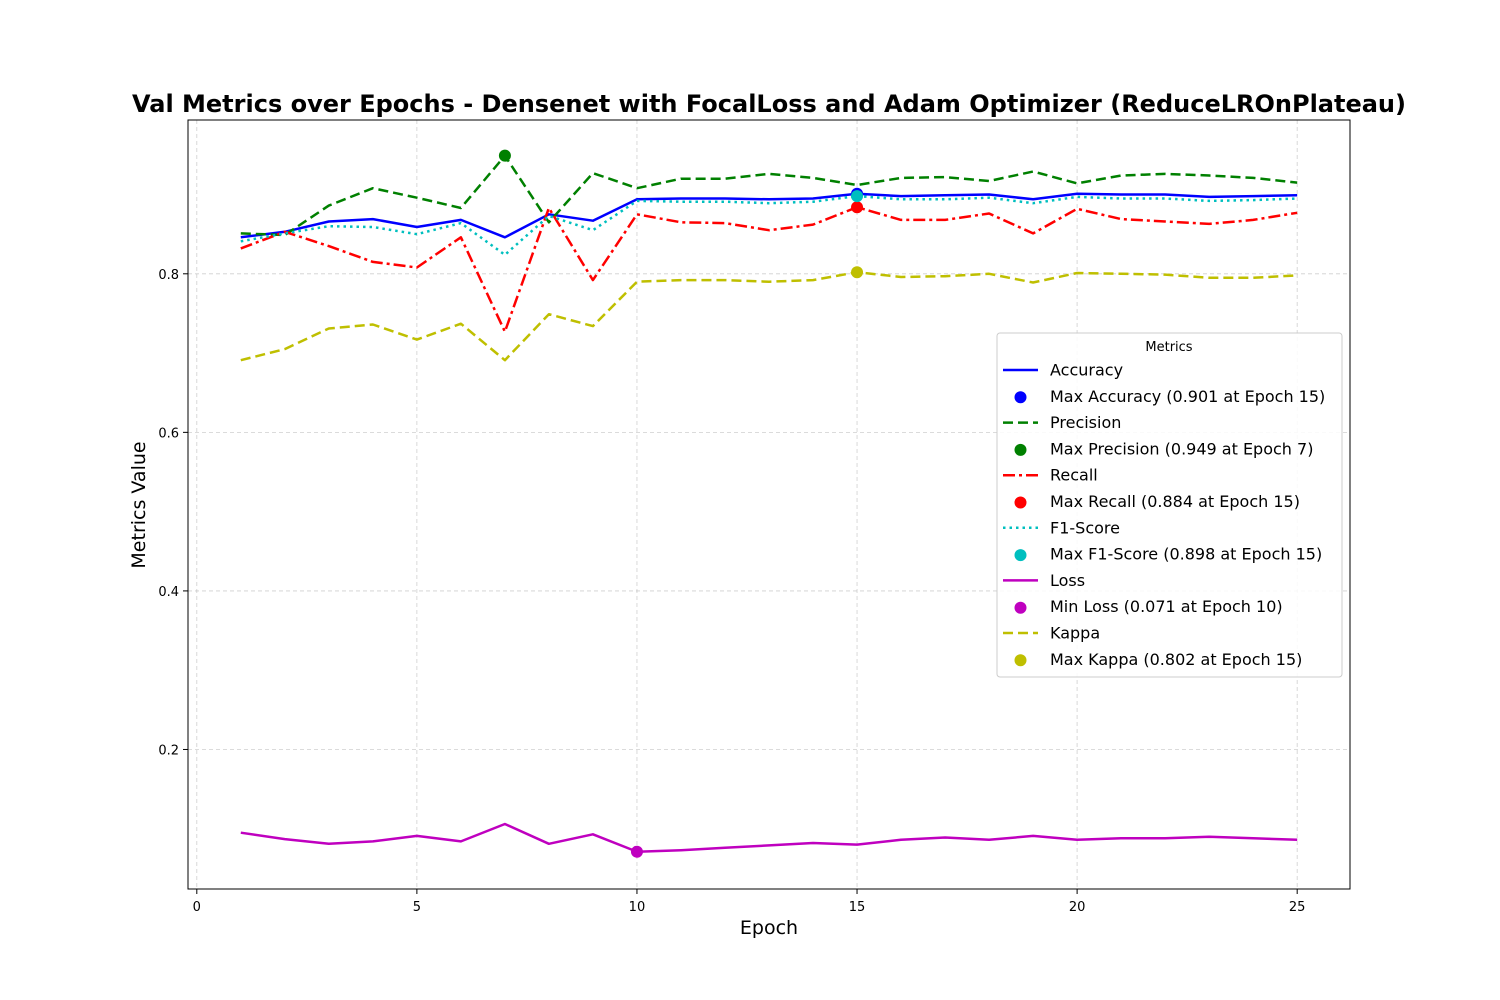 The image size is (1500, 1000). Describe the element at coordinates (857, 907) in the screenshot. I see `x-tick-label: 15` at that location.